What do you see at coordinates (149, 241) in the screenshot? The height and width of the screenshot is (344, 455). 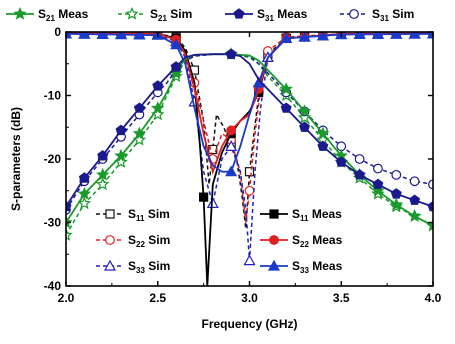 I see `legend-label: S22 Sim` at bounding box center [149, 241].